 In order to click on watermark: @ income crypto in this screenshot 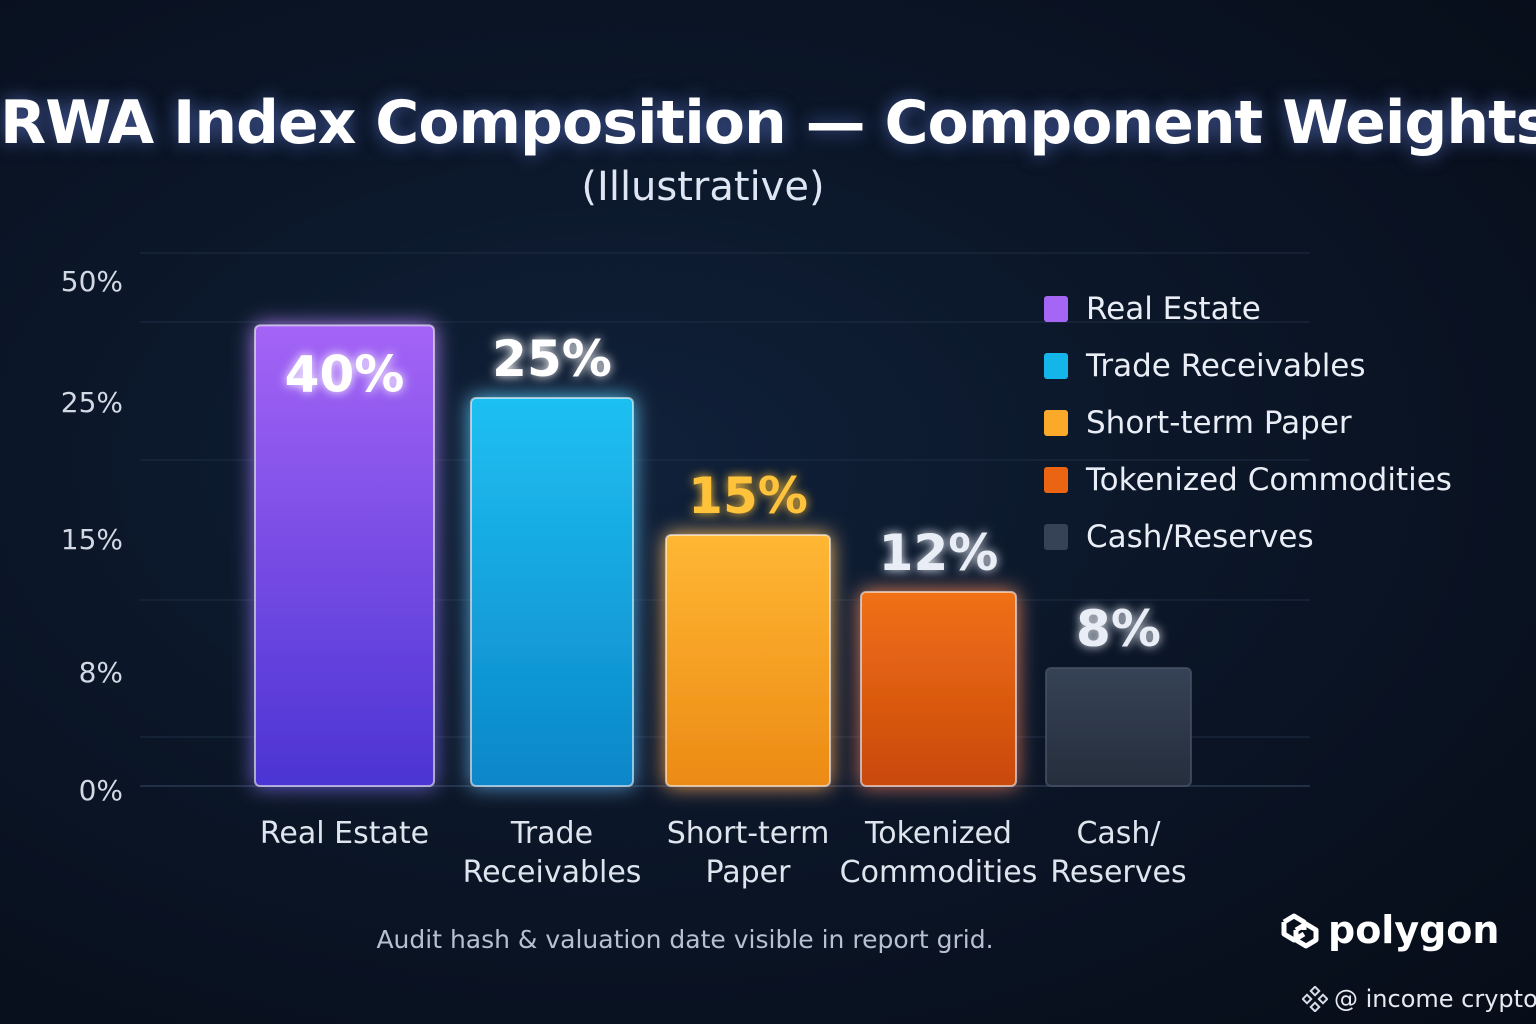, I will do `click(1419, 999)`.